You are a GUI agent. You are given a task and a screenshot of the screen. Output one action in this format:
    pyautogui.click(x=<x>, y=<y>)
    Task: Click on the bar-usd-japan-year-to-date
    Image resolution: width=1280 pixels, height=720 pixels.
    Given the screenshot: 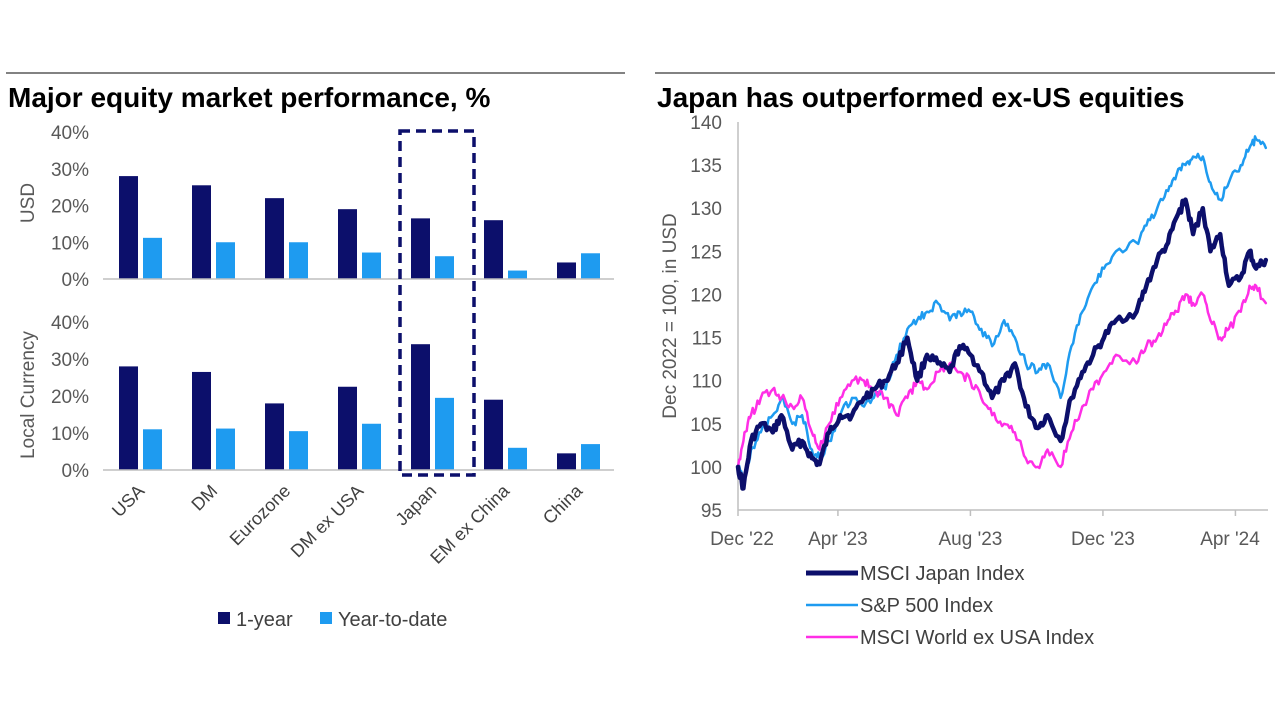 What is the action you would take?
    pyautogui.click(x=444, y=267)
    